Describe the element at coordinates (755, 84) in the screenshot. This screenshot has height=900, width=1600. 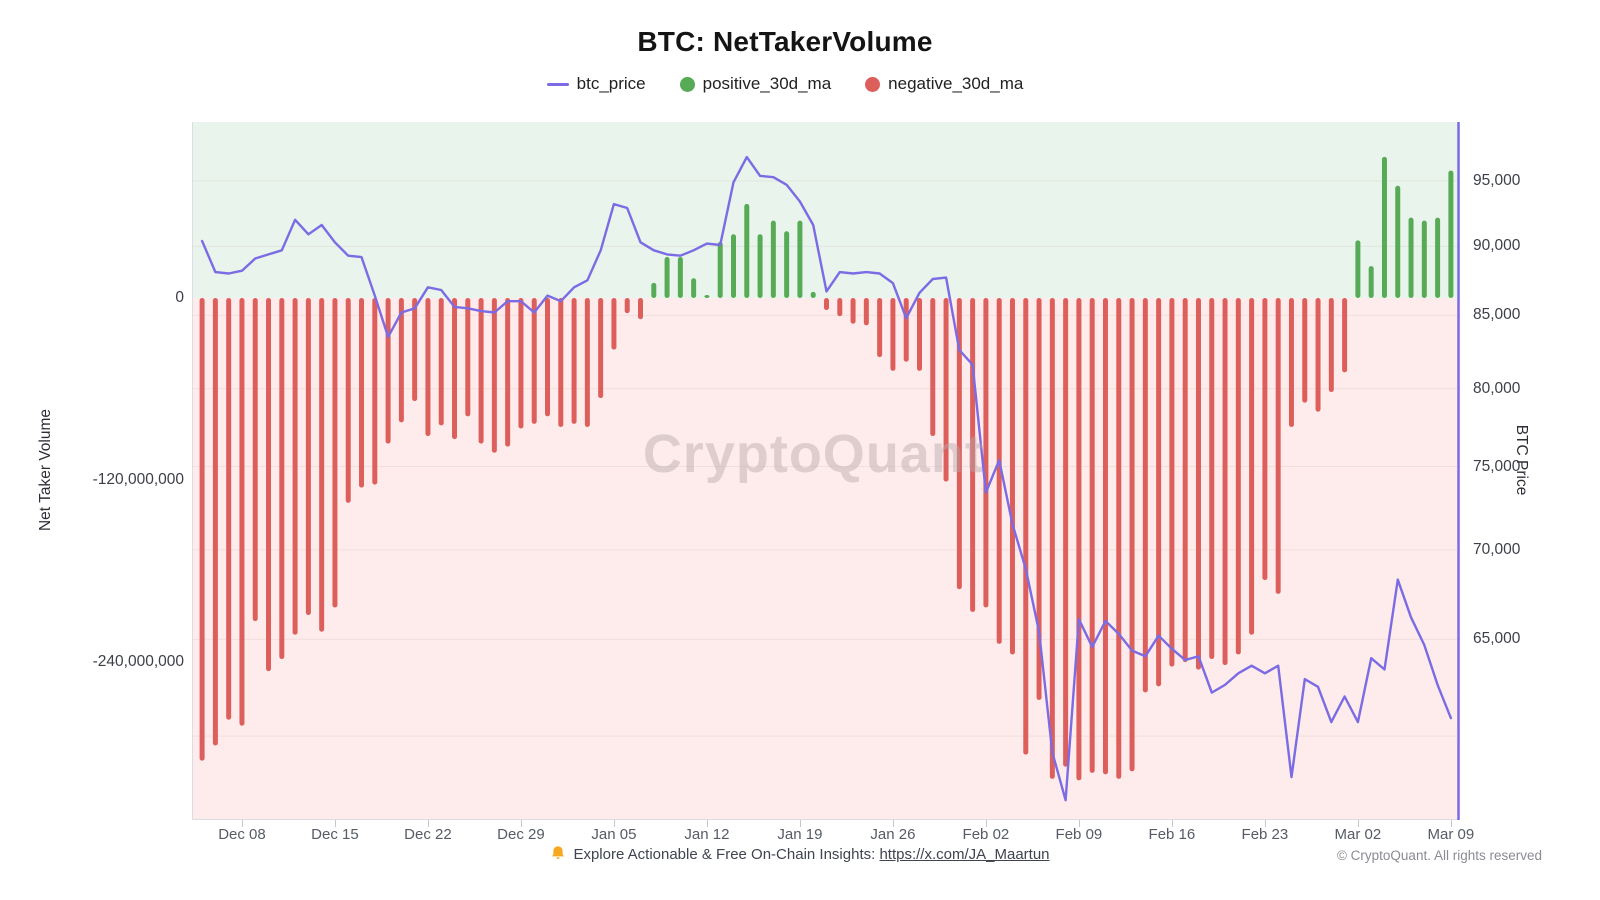
I see `legend-item-positive-30d-ma: positive_30d_ma` at that location.